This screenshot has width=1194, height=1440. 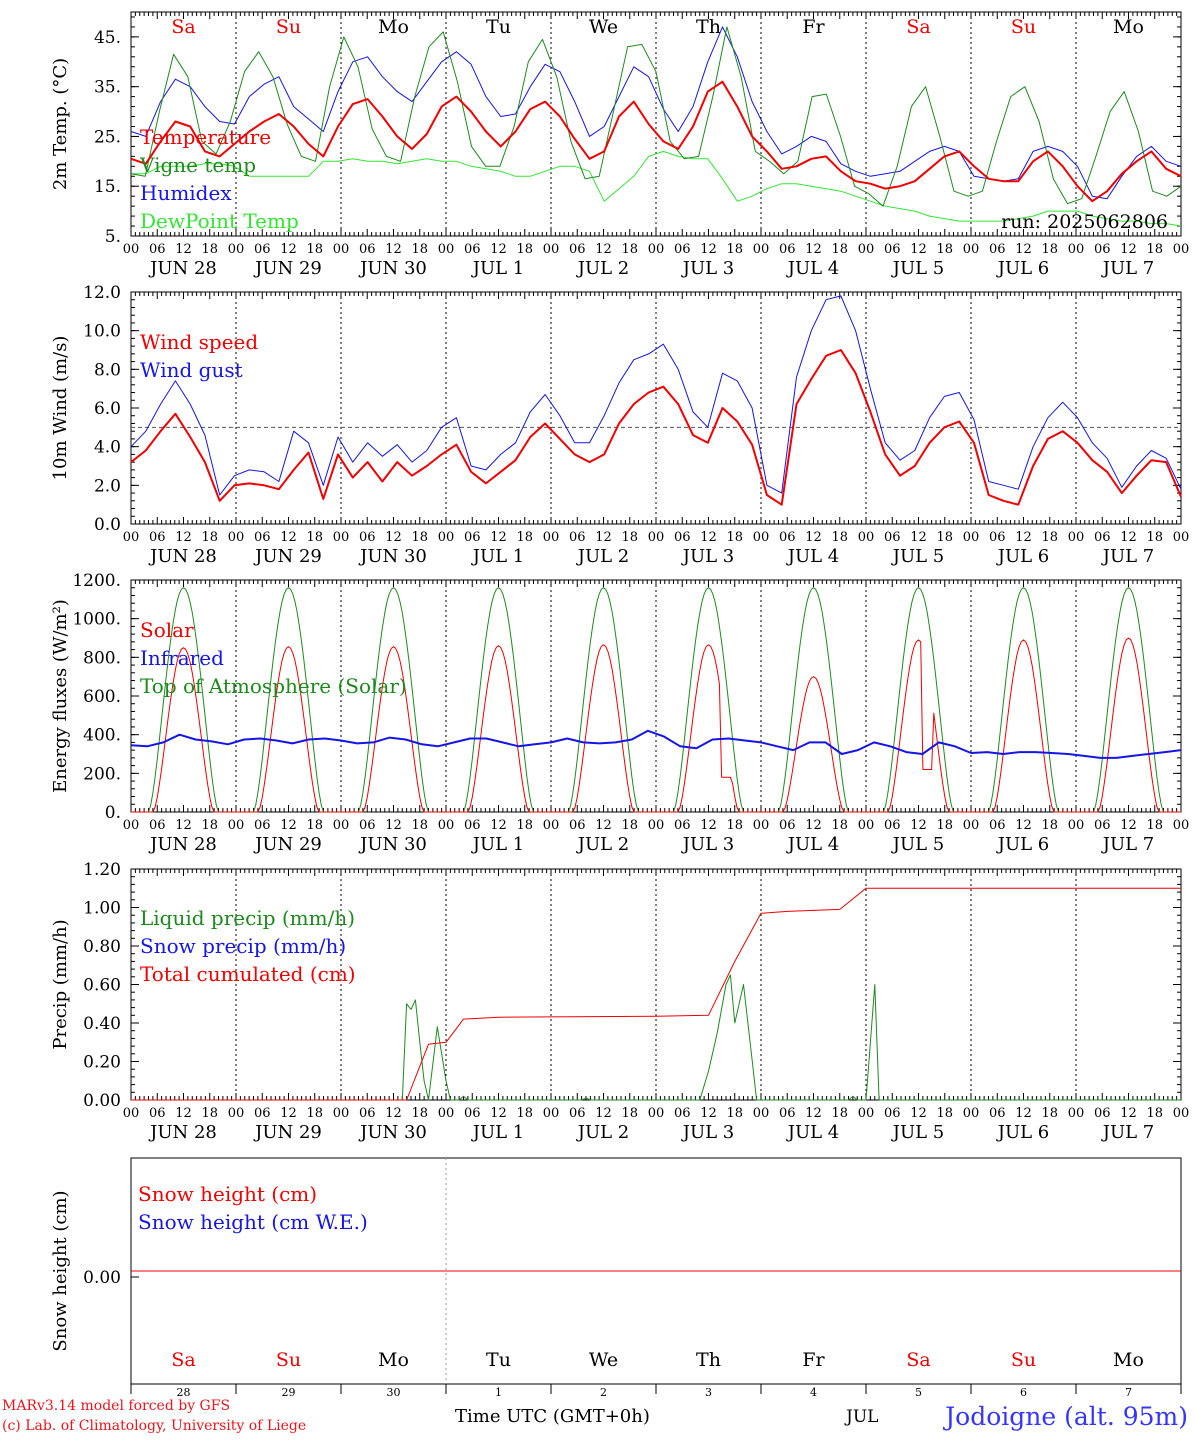 What do you see at coordinates (107, 486) in the screenshot?
I see `y-tick-label: 2.0` at bounding box center [107, 486].